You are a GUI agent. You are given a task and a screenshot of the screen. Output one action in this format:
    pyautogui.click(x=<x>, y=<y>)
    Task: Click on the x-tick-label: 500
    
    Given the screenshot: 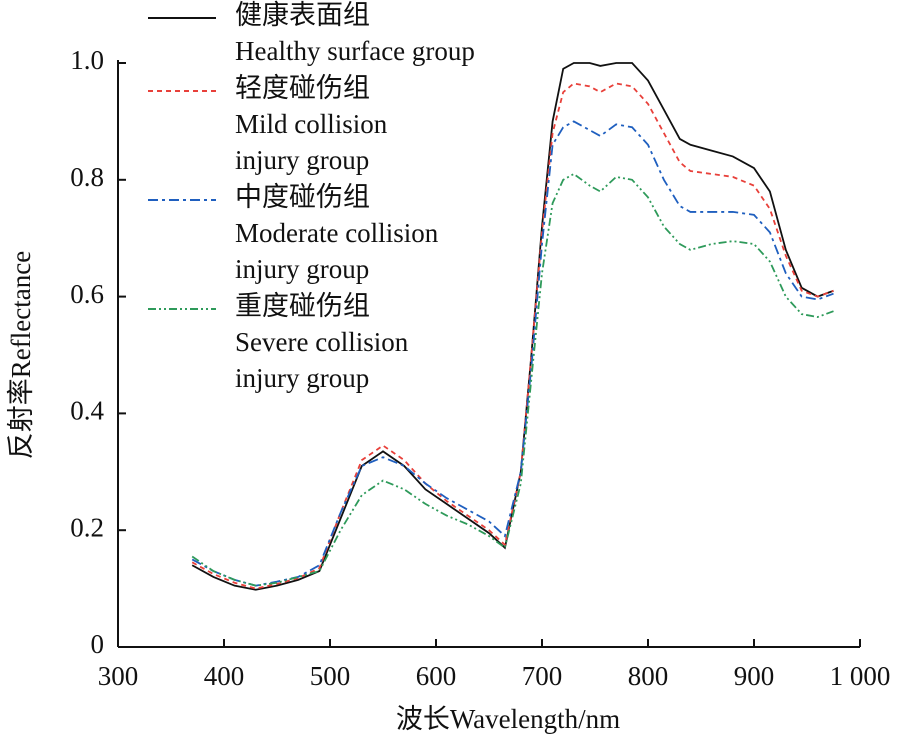 What is the action you would take?
    pyautogui.click(x=330, y=676)
    